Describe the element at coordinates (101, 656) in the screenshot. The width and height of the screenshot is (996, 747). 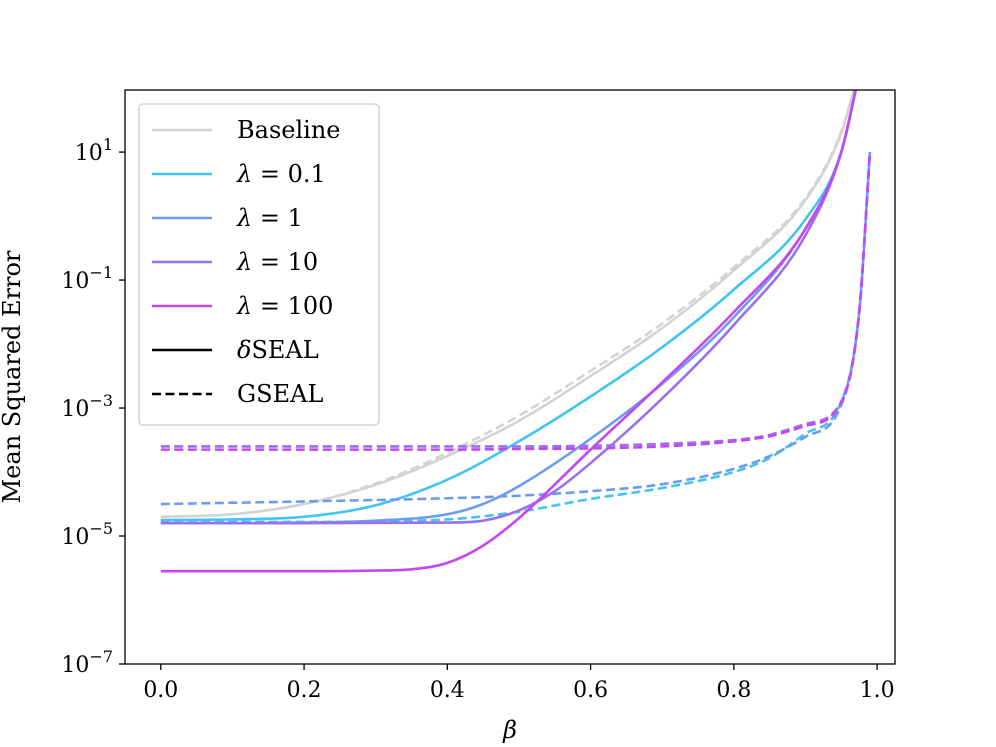
I see `y-tick-exponent: −7` at that location.